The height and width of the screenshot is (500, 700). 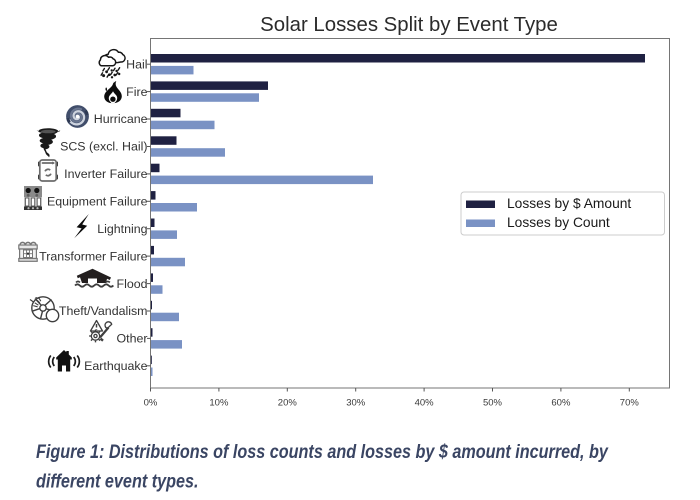 What do you see at coordinates (121, 119) in the screenshot?
I see `svg-text: Hurricane` at bounding box center [121, 119].